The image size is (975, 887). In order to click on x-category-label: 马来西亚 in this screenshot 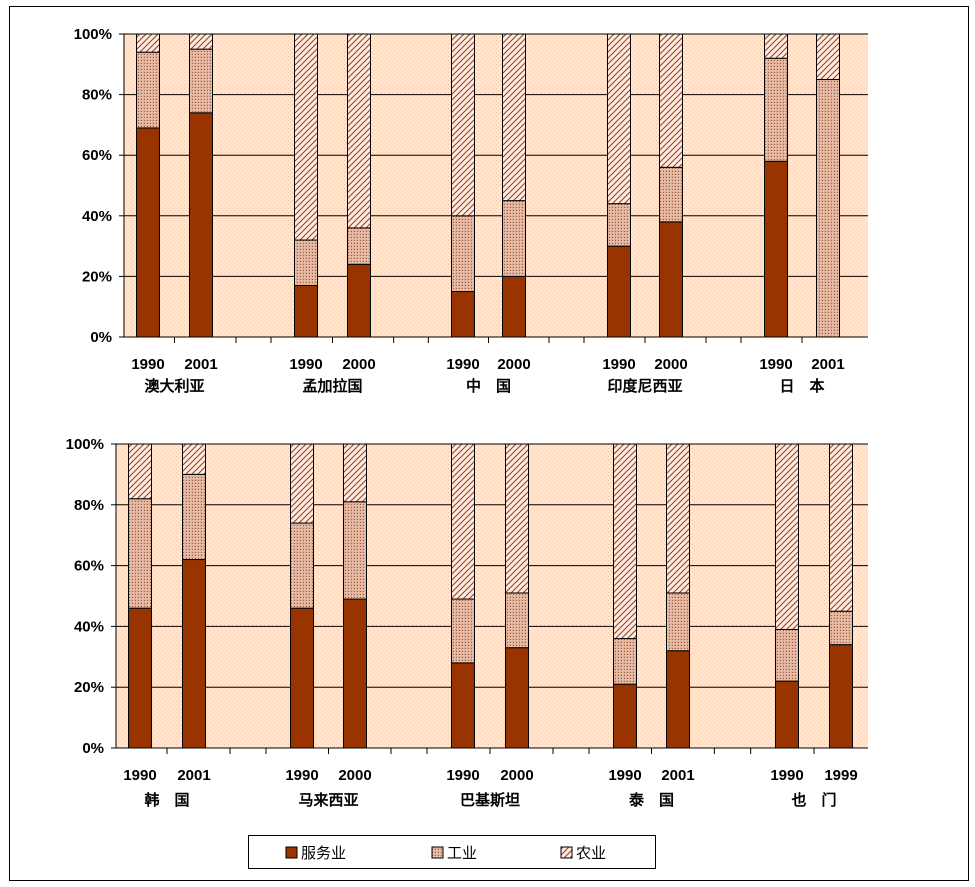, I will do `click(328, 800)`.